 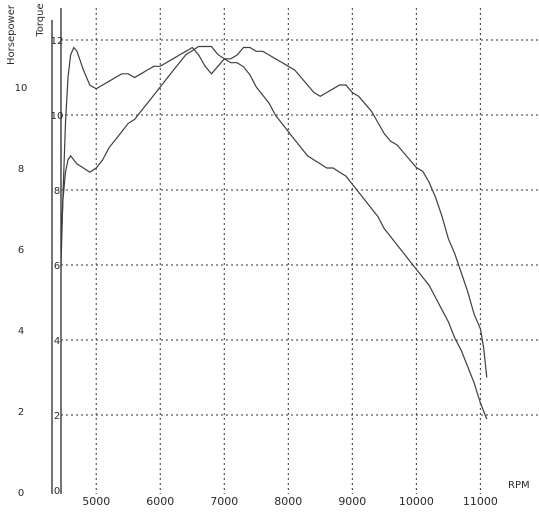 I want to click on y-outer-tick-label: 8, so click(x=21, y=169).